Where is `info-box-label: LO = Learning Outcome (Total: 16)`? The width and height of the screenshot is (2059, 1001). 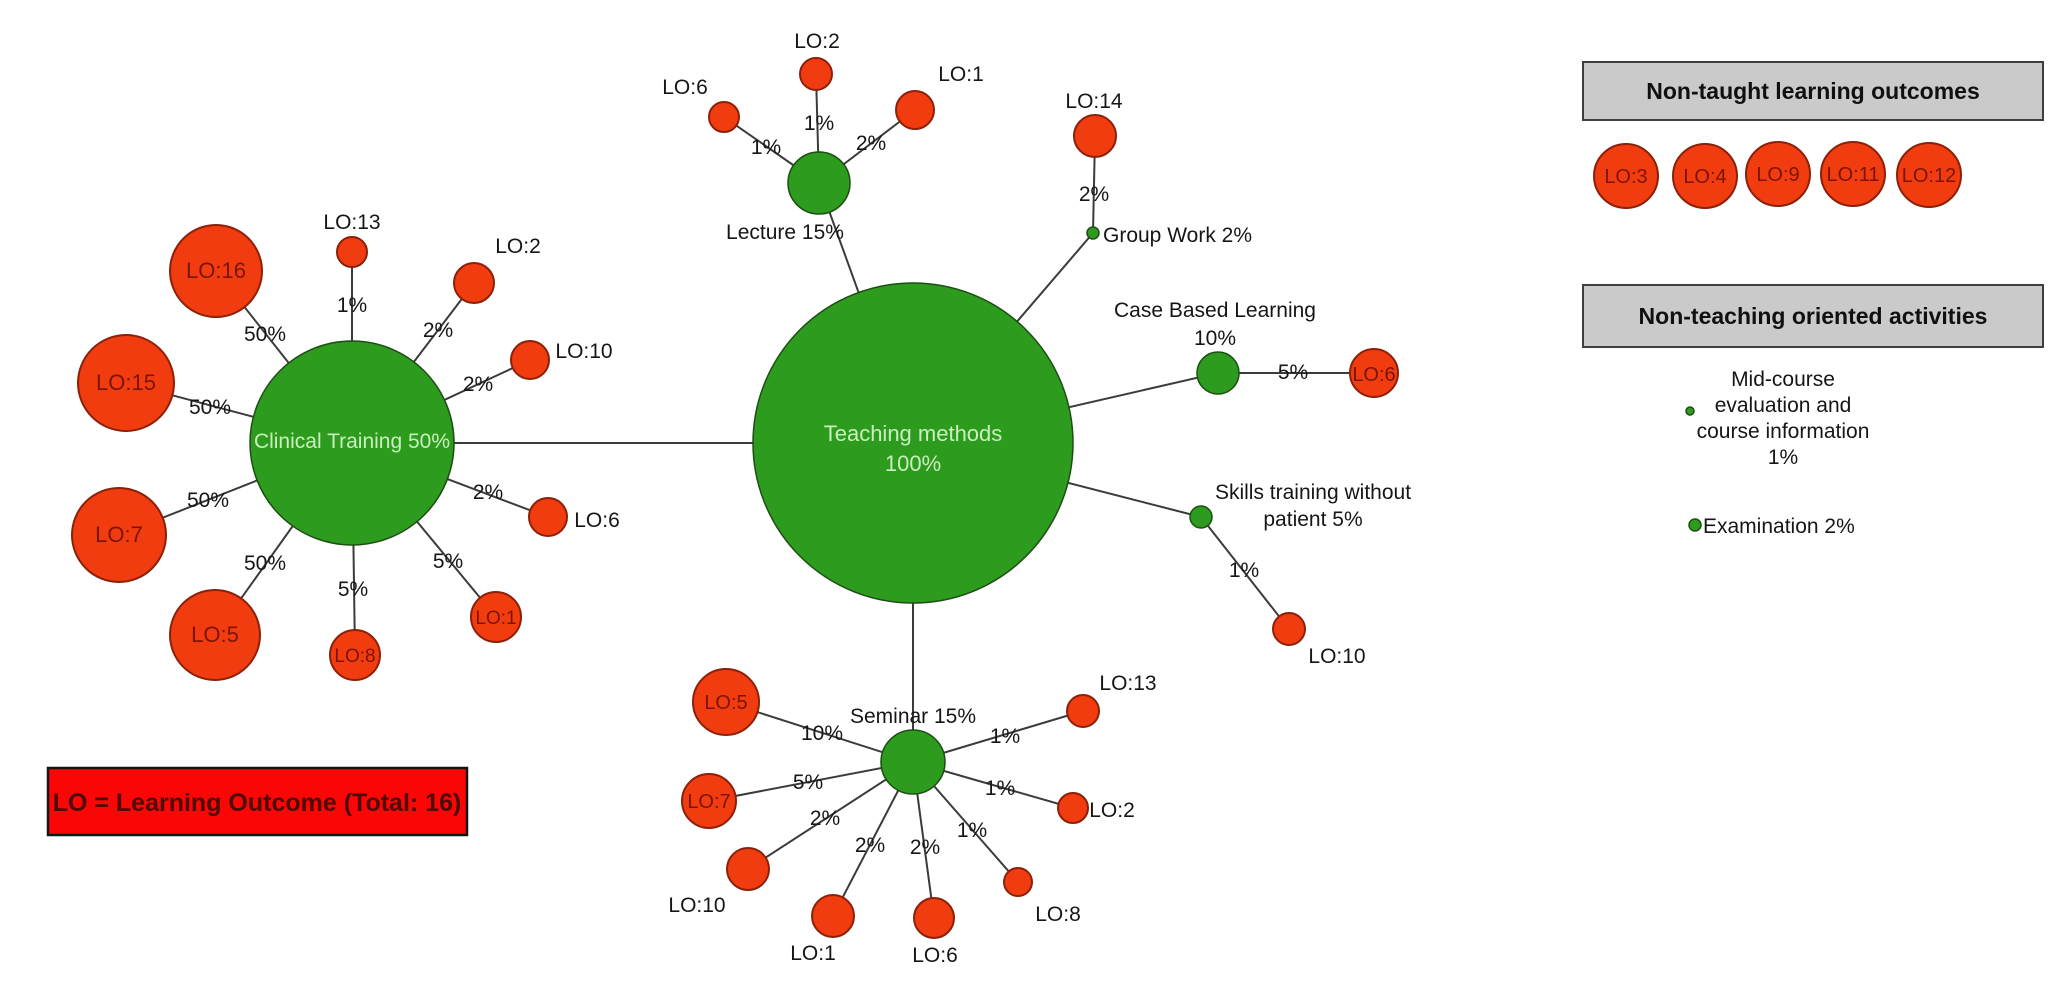
info-box-label: LO = Learning Outcome (Total: 16) is located at coordinates (257, 803).